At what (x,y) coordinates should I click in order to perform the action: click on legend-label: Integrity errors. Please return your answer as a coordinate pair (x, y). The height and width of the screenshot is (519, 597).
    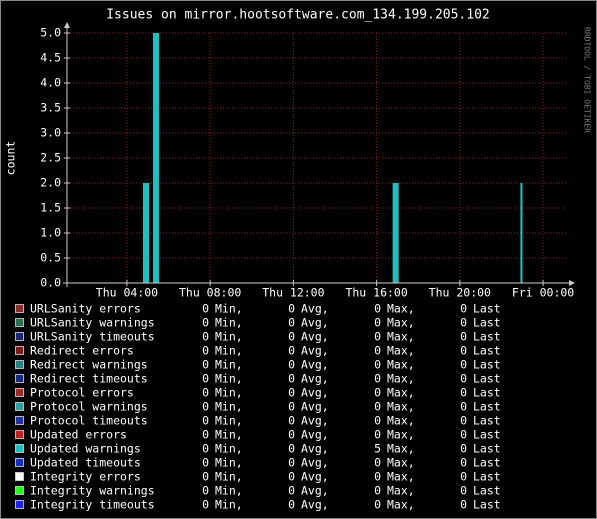
    Looking at the image, I should click on (85, 477).